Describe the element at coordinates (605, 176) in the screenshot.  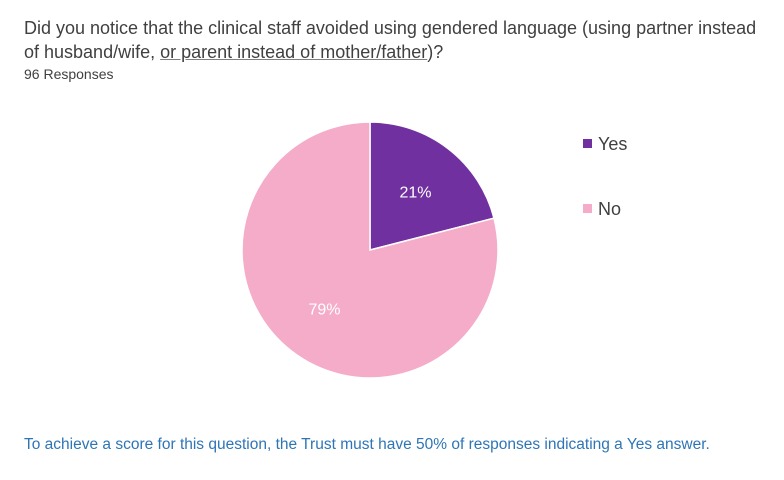
I see `chart-legend: Yes No` at that location.